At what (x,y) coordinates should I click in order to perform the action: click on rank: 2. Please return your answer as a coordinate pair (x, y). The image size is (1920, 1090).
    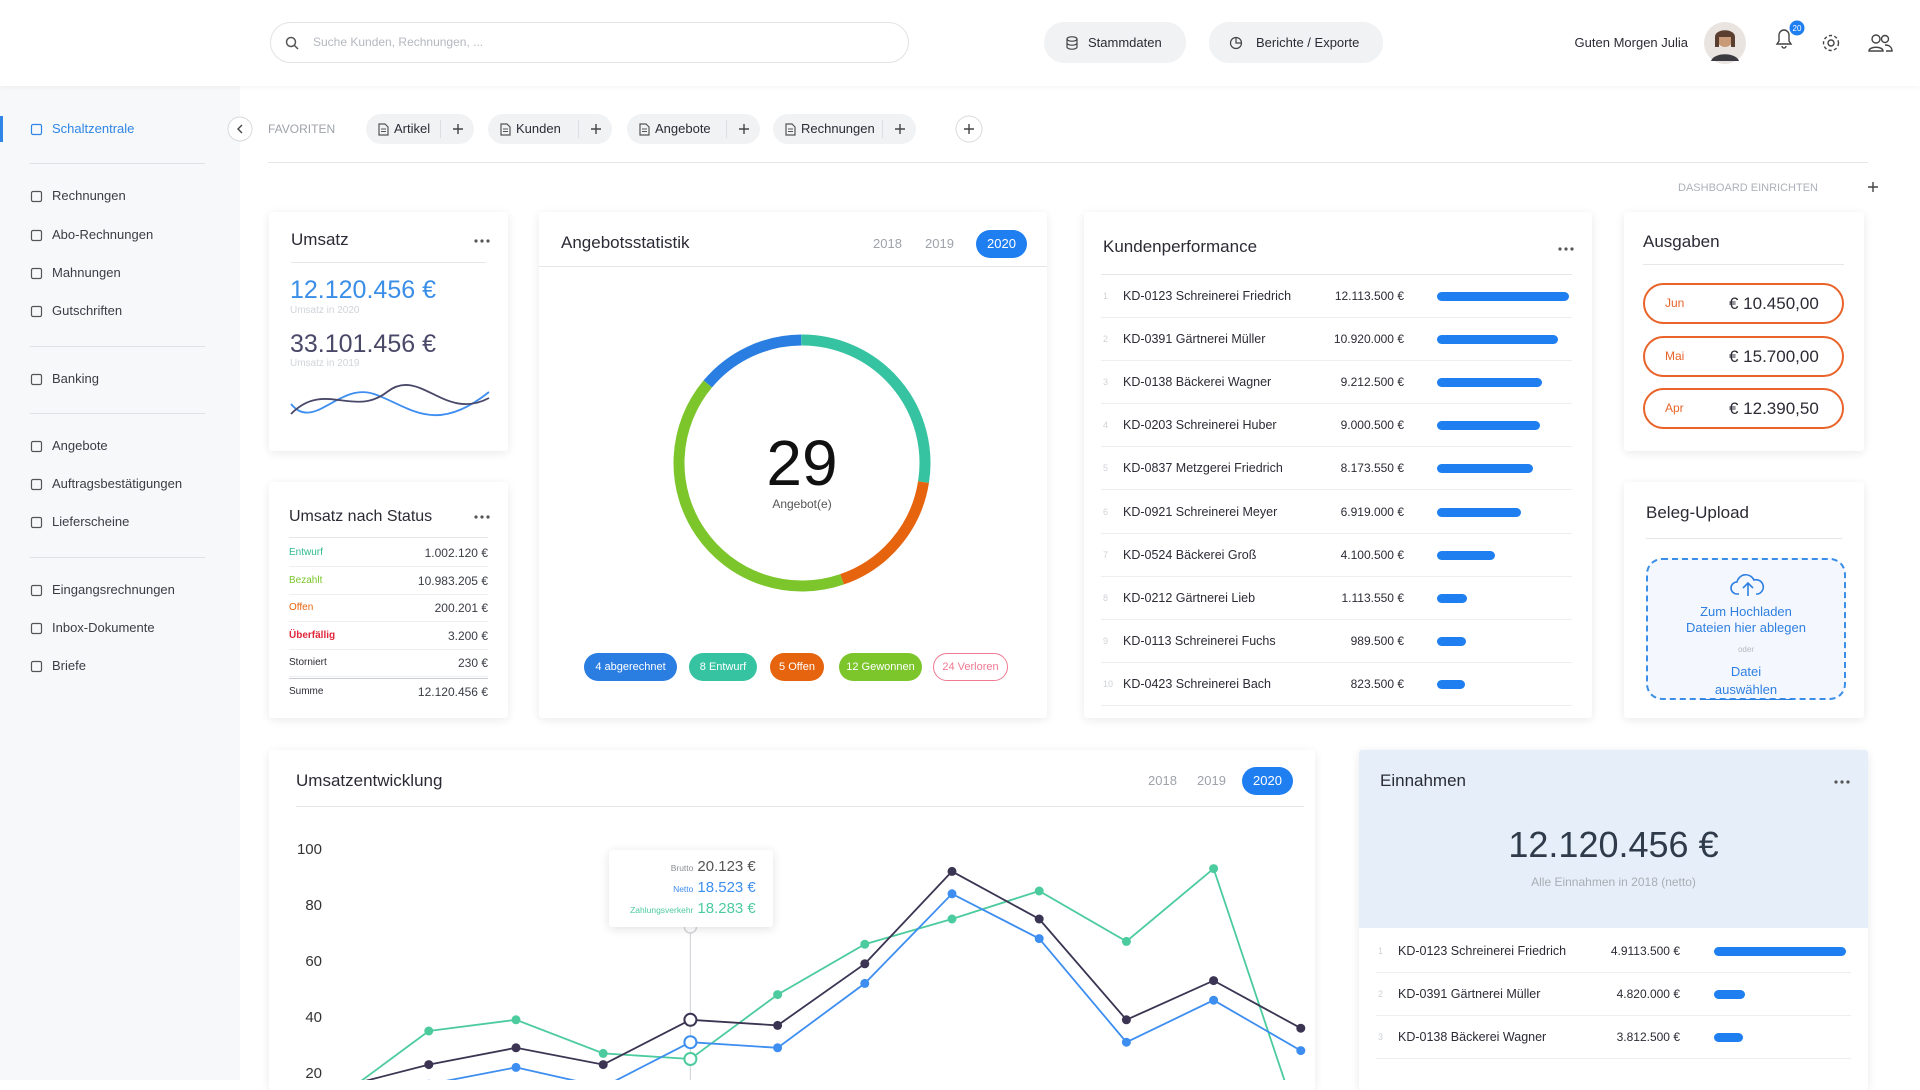
    Looking at the image, I should click on (1380, 994).